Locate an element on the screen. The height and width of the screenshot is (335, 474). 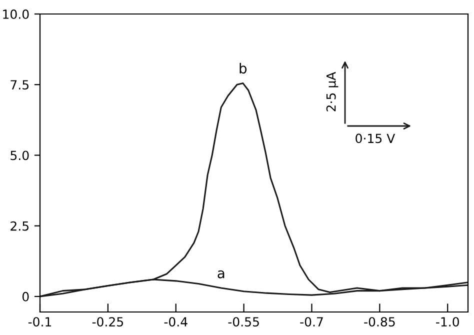
x-tick-label: -0.85 is located at coordinates (379, 322).